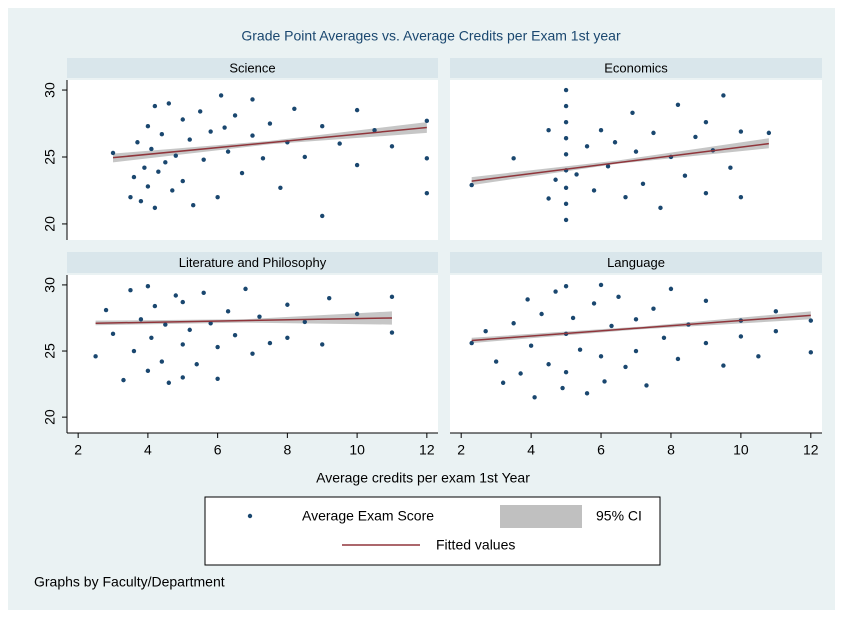 The width and height of the screenshot is (843, 618). Describe the element at coordinates (423, 478) in the screenshot. I see `x-axis-label: Average credits per exam 1st Year` at that location.